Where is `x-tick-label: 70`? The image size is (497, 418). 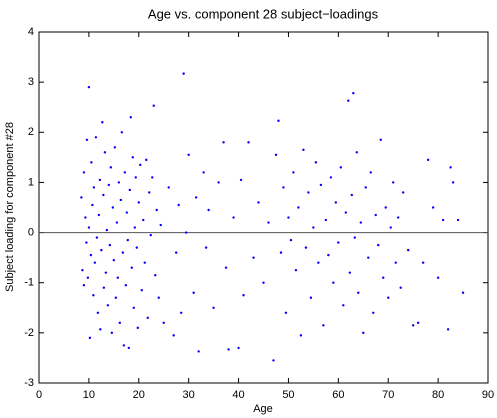 x-tick-label: 70 is located at coordinates (388, 395).